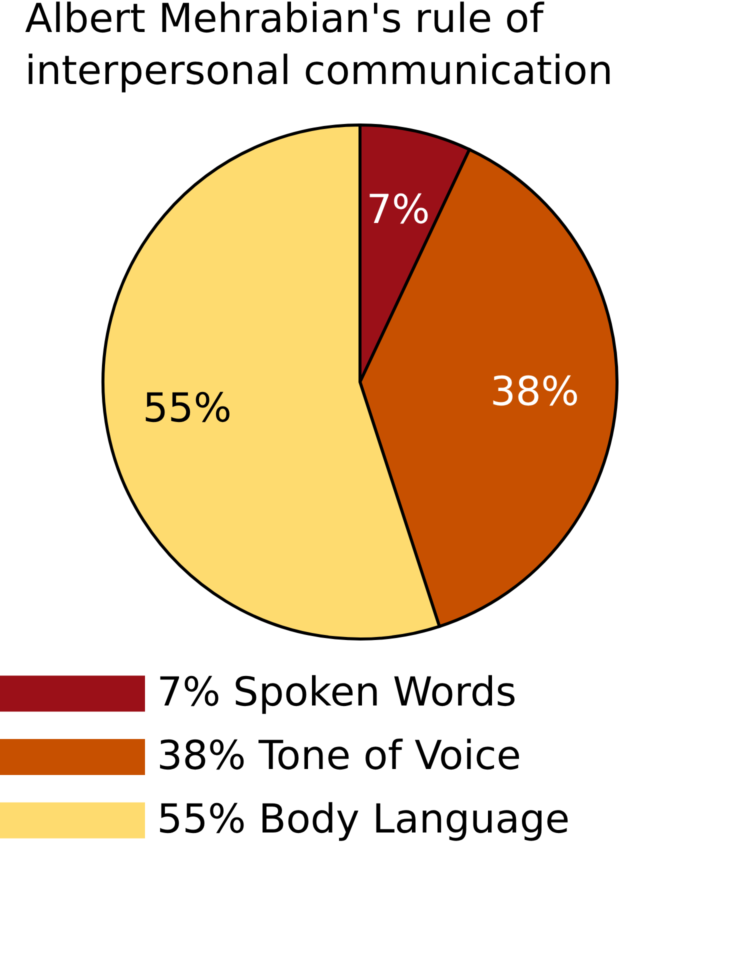 The width and height of the screenshot is (750, 958). I want to click on data-label: 38%, so click(535, 391).